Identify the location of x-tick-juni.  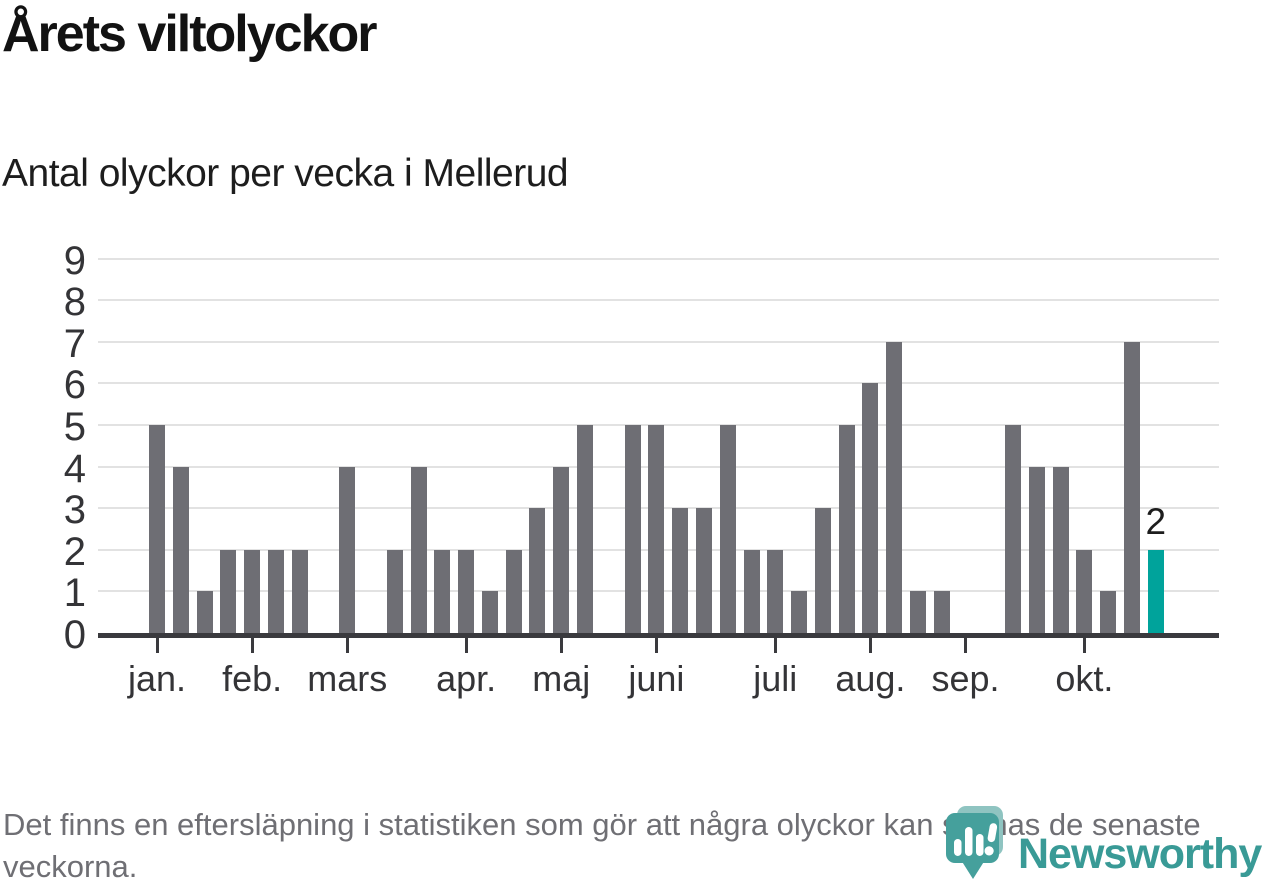
(656, 645).